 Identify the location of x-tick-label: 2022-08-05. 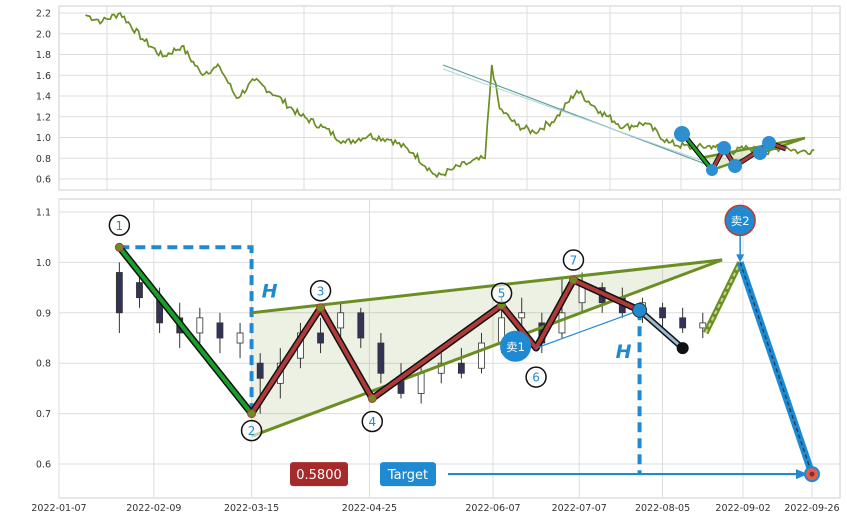
(662, 508).